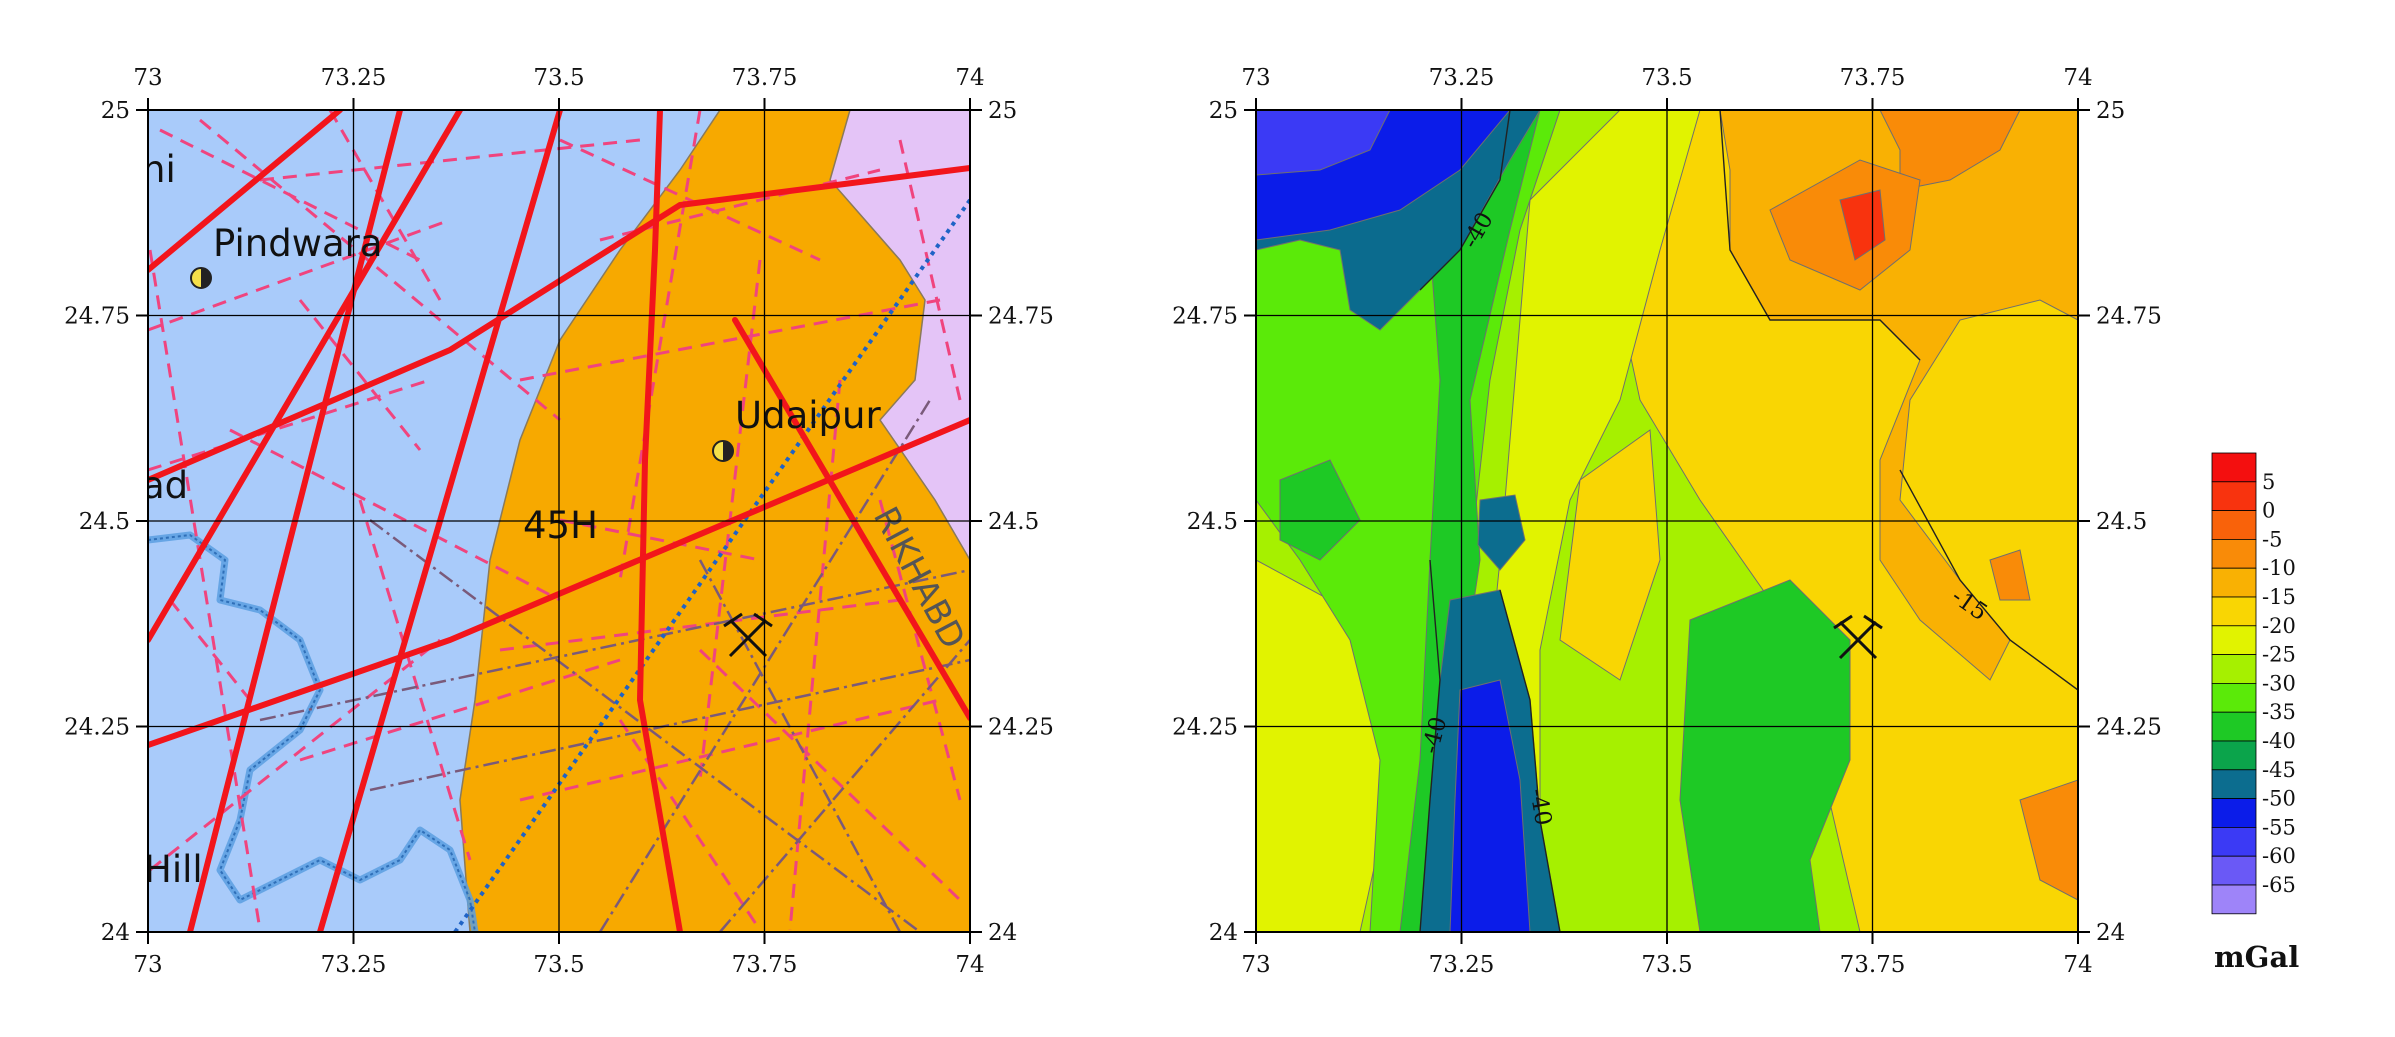 The width and height of the screenshot is (2395, 1037). I want to click on colorbar-tick-label: 0, so click(2268, 511).